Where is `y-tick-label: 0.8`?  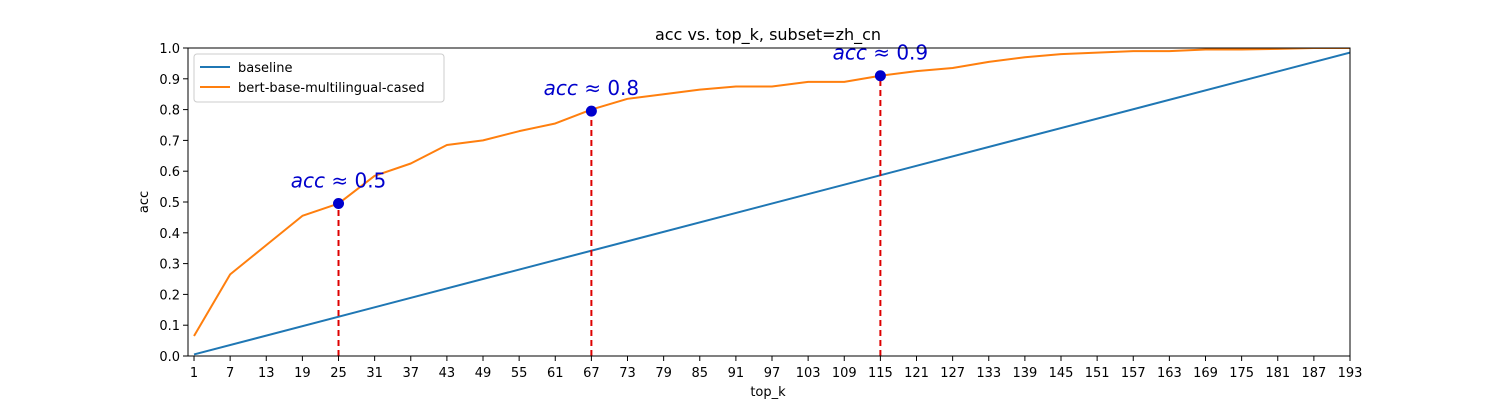
y-tick-label: 0.8 is located at coordinates (169, 111).